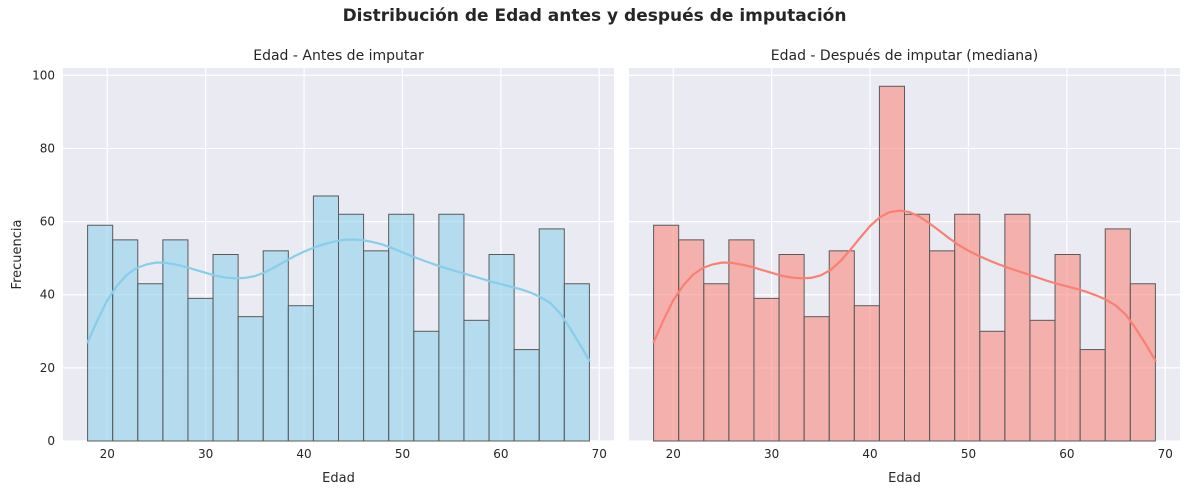 This screenshot has height=495, width=1189. I want to click on left-y-tick-label: 0, so click(51, 441).